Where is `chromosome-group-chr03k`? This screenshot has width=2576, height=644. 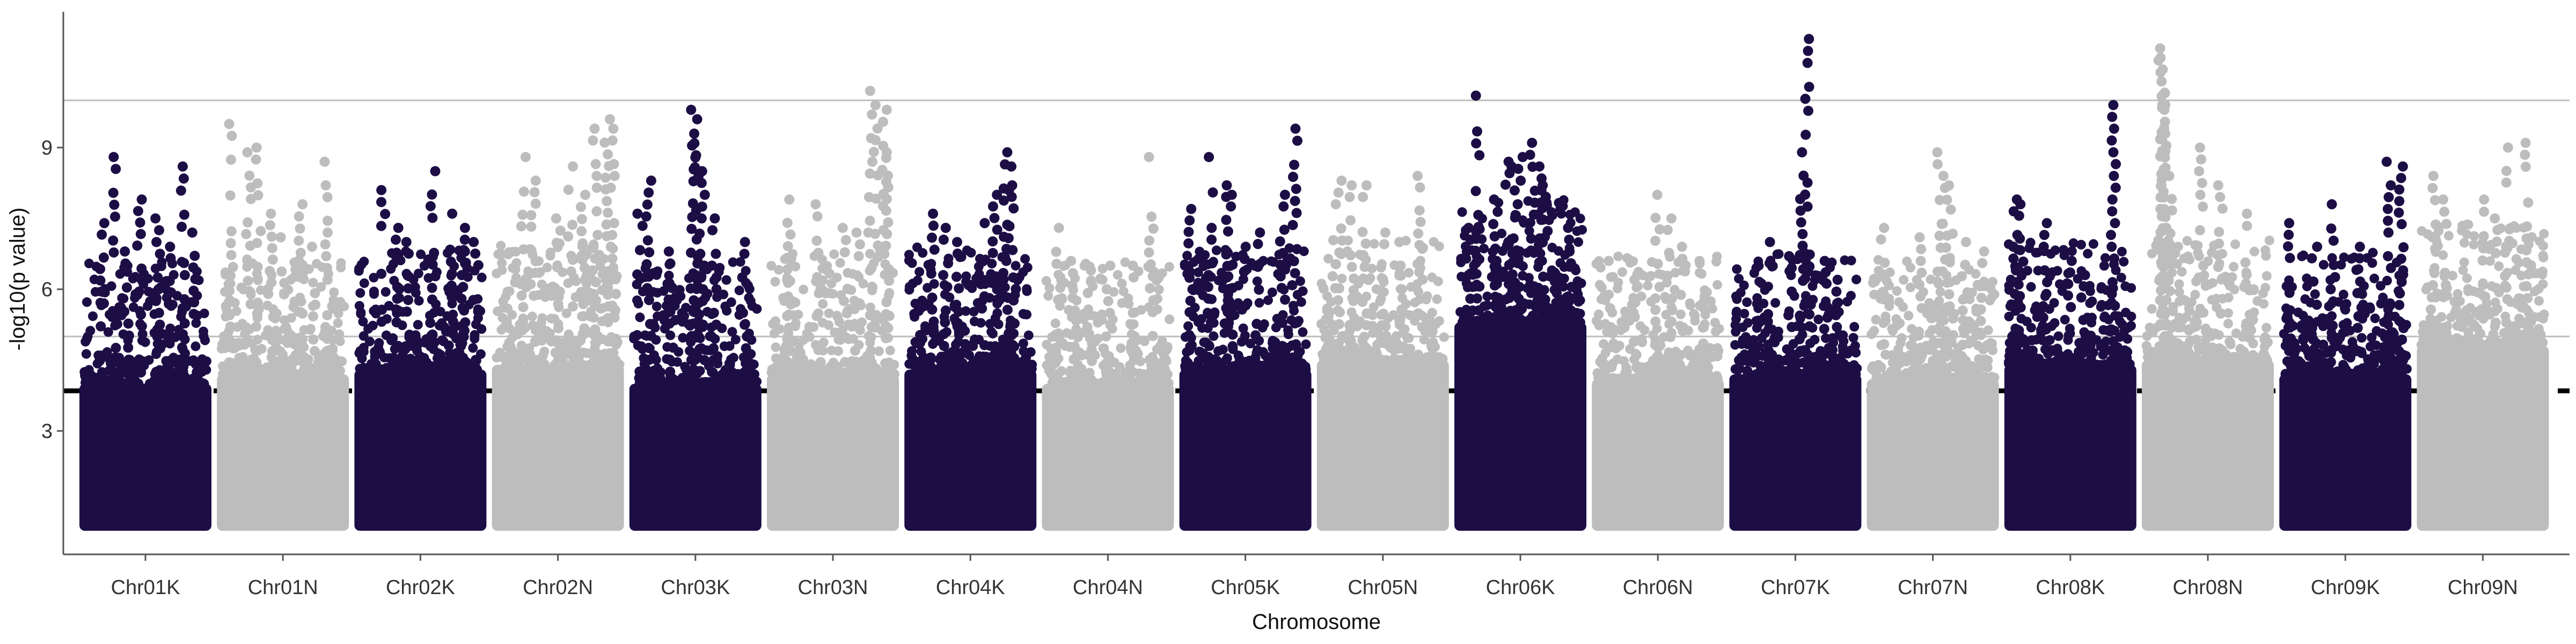 chromosome-group-chr03k is located at coordinates (695, 318).